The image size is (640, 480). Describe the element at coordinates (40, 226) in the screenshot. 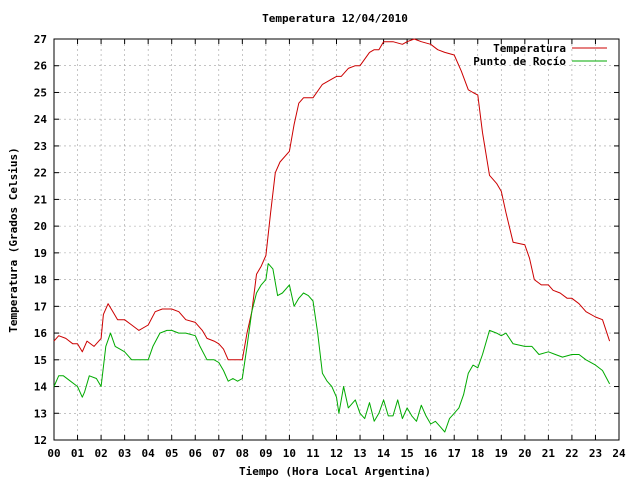

I see `y-tick-label: 20` at that location.